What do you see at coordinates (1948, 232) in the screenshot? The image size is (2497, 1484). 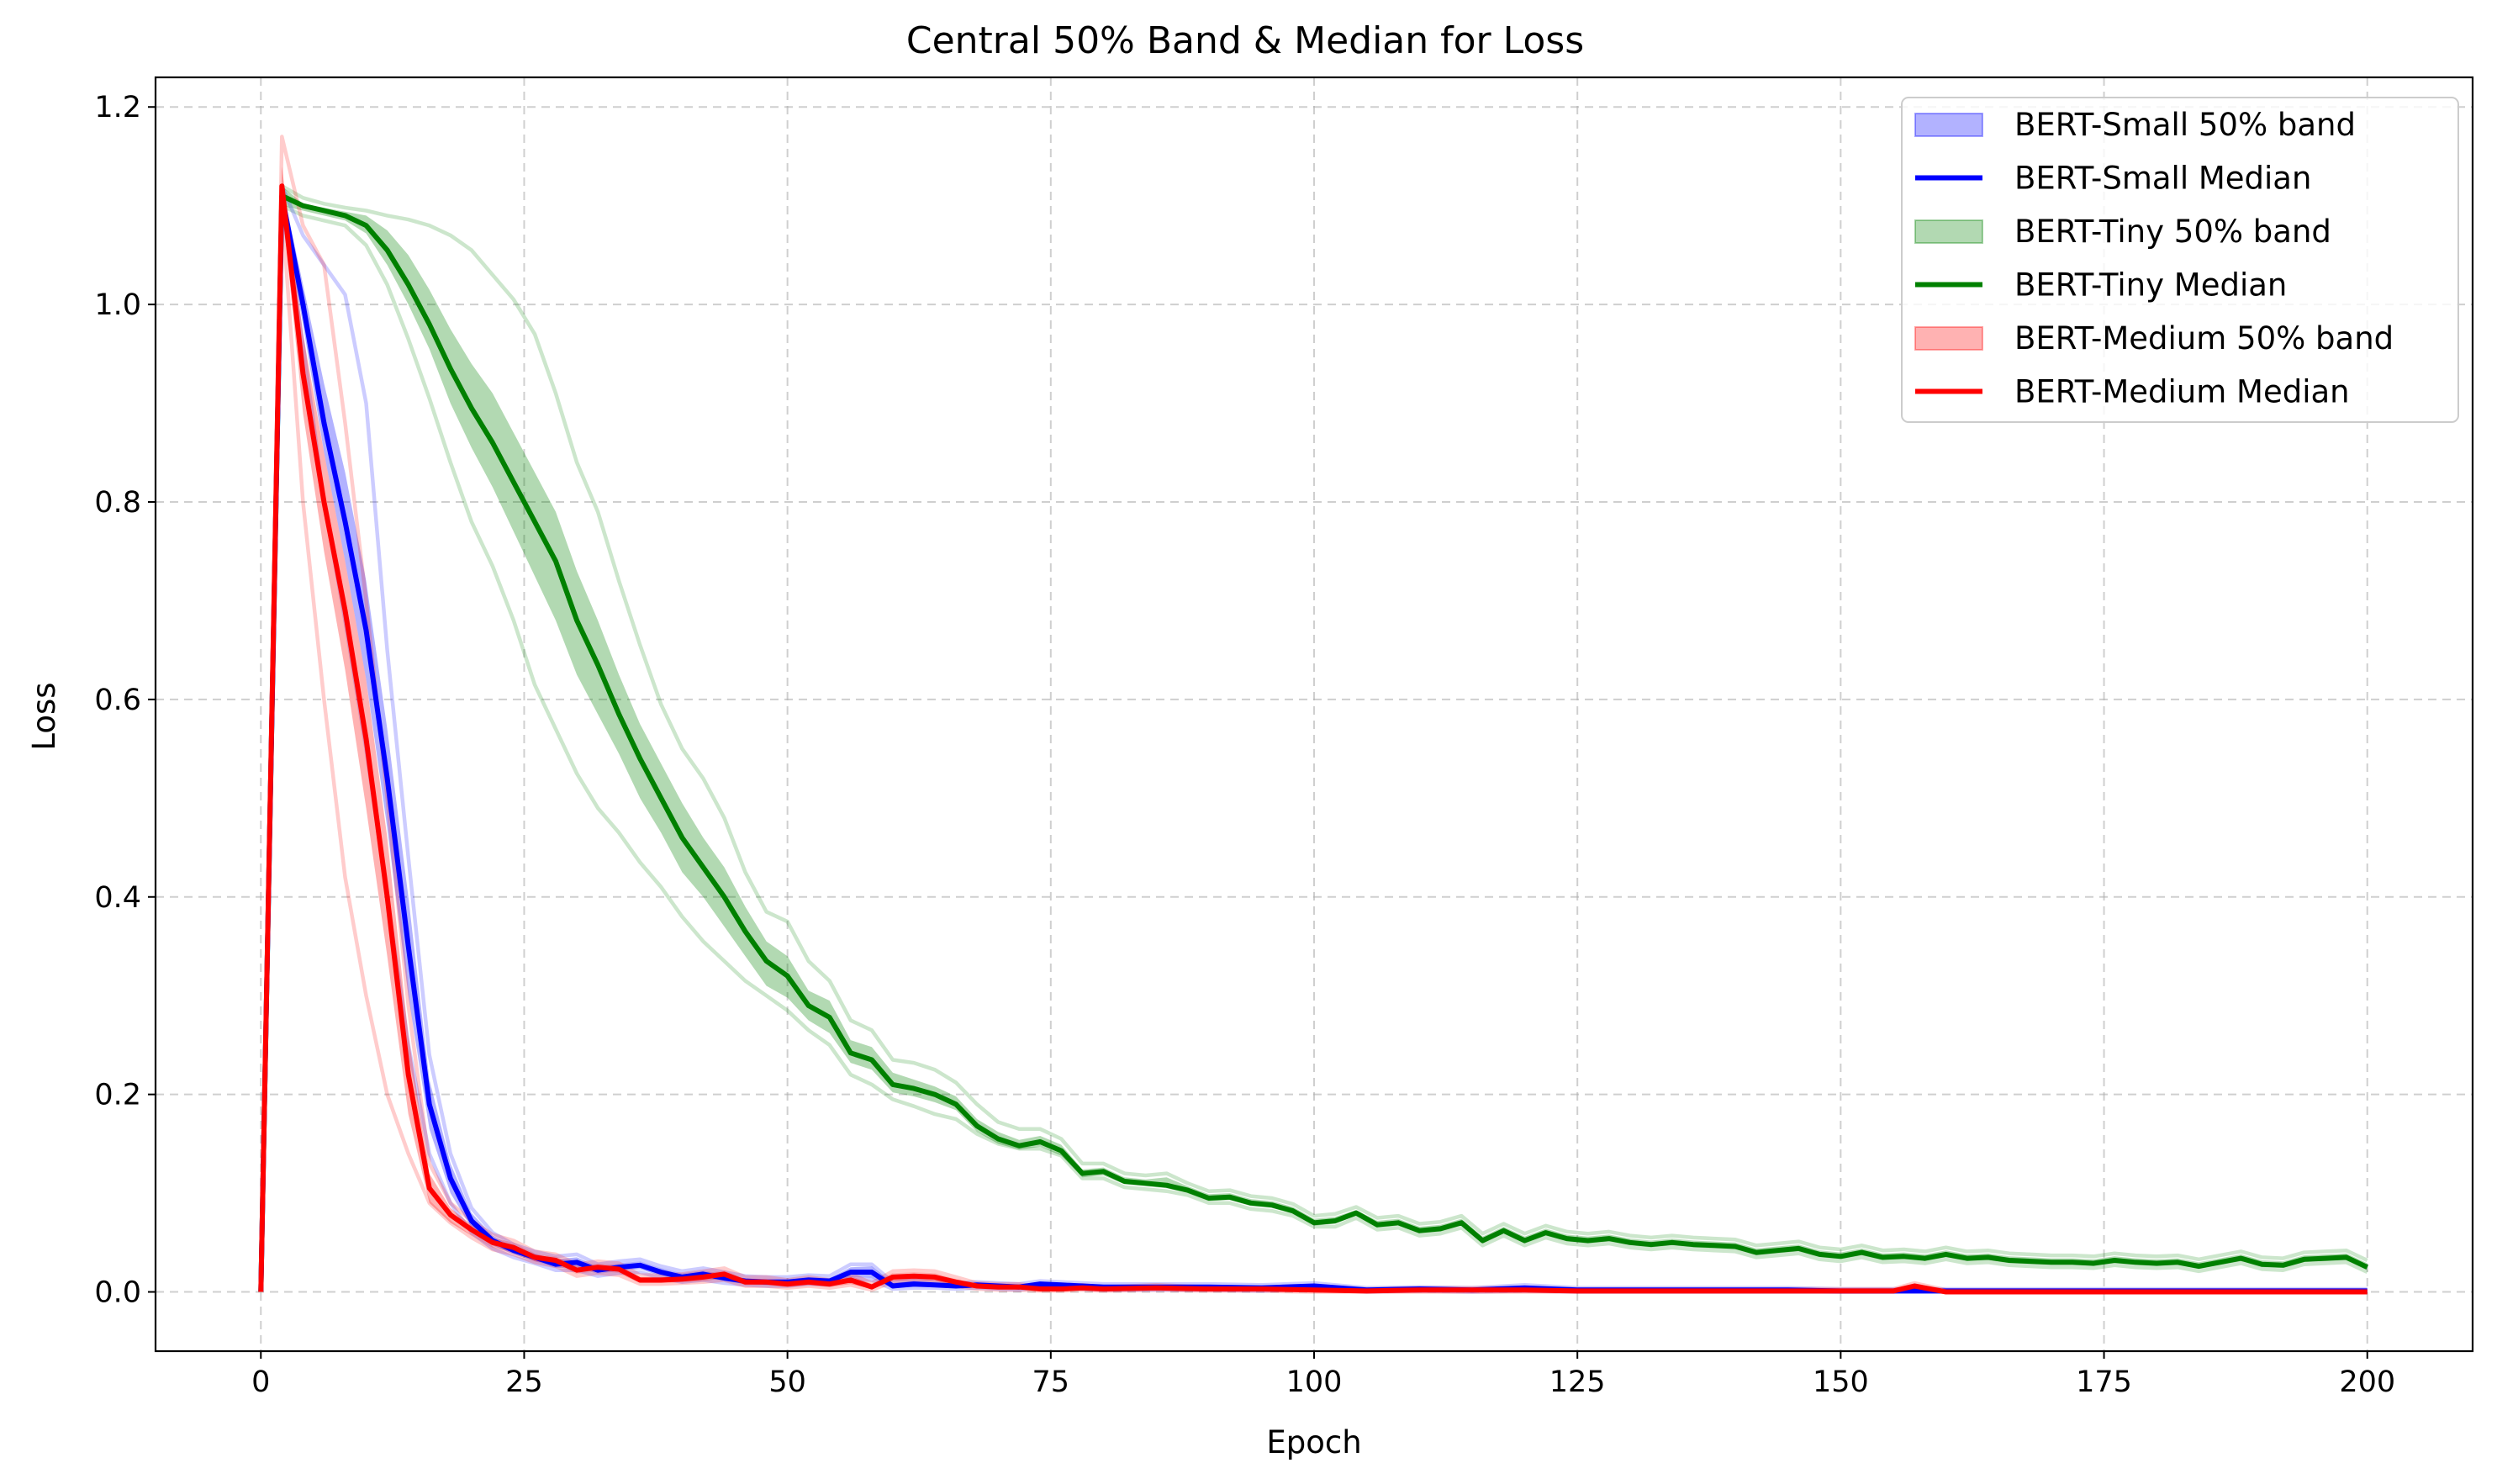 I see `bert-tiny-50-band-swatch` at bounding box center [1948, 232].